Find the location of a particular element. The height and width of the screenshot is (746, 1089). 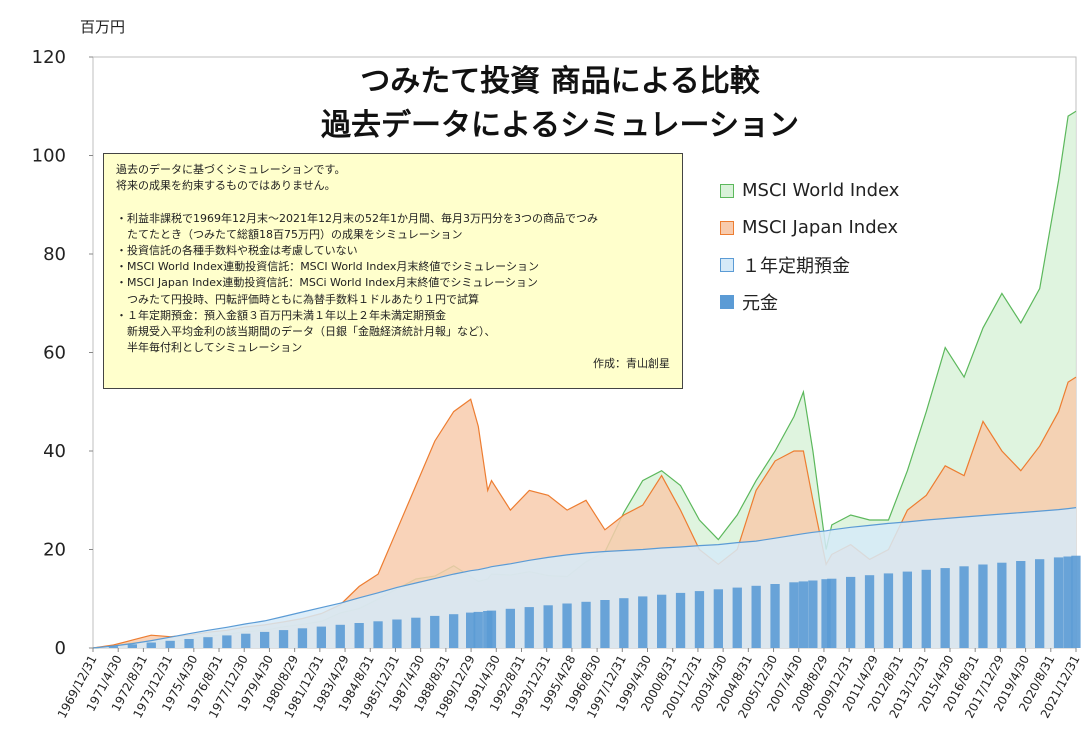

note-author: 作成：青山創星 is located at coordinates (631, 364).